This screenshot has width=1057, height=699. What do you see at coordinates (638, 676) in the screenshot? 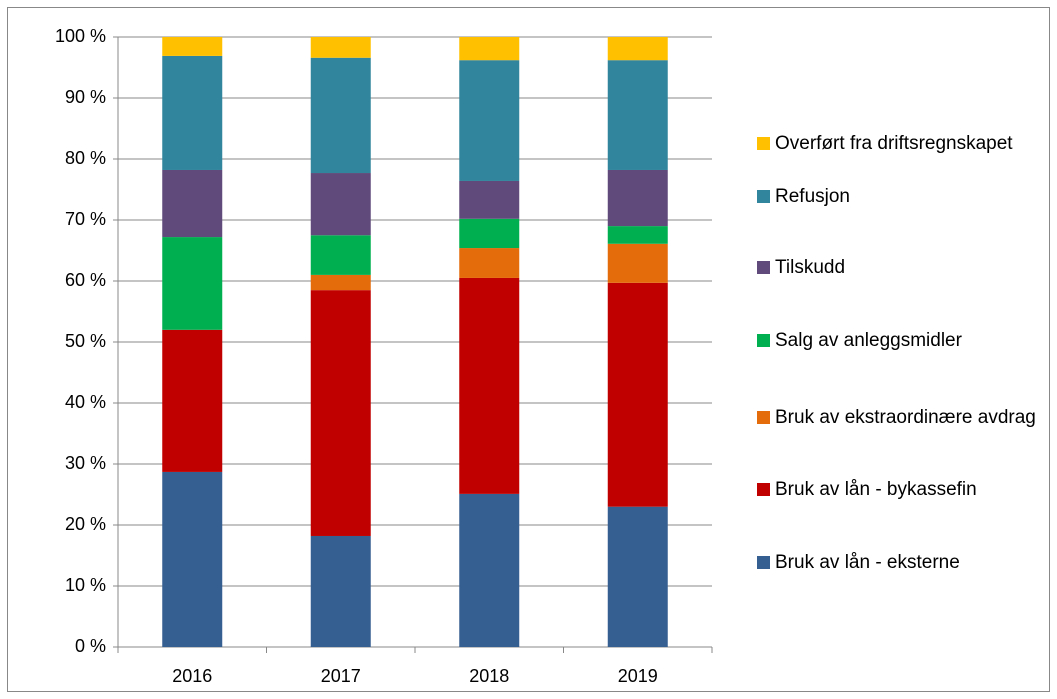
I see `x-tick-label: 2019` at bounding box center [638, 676].